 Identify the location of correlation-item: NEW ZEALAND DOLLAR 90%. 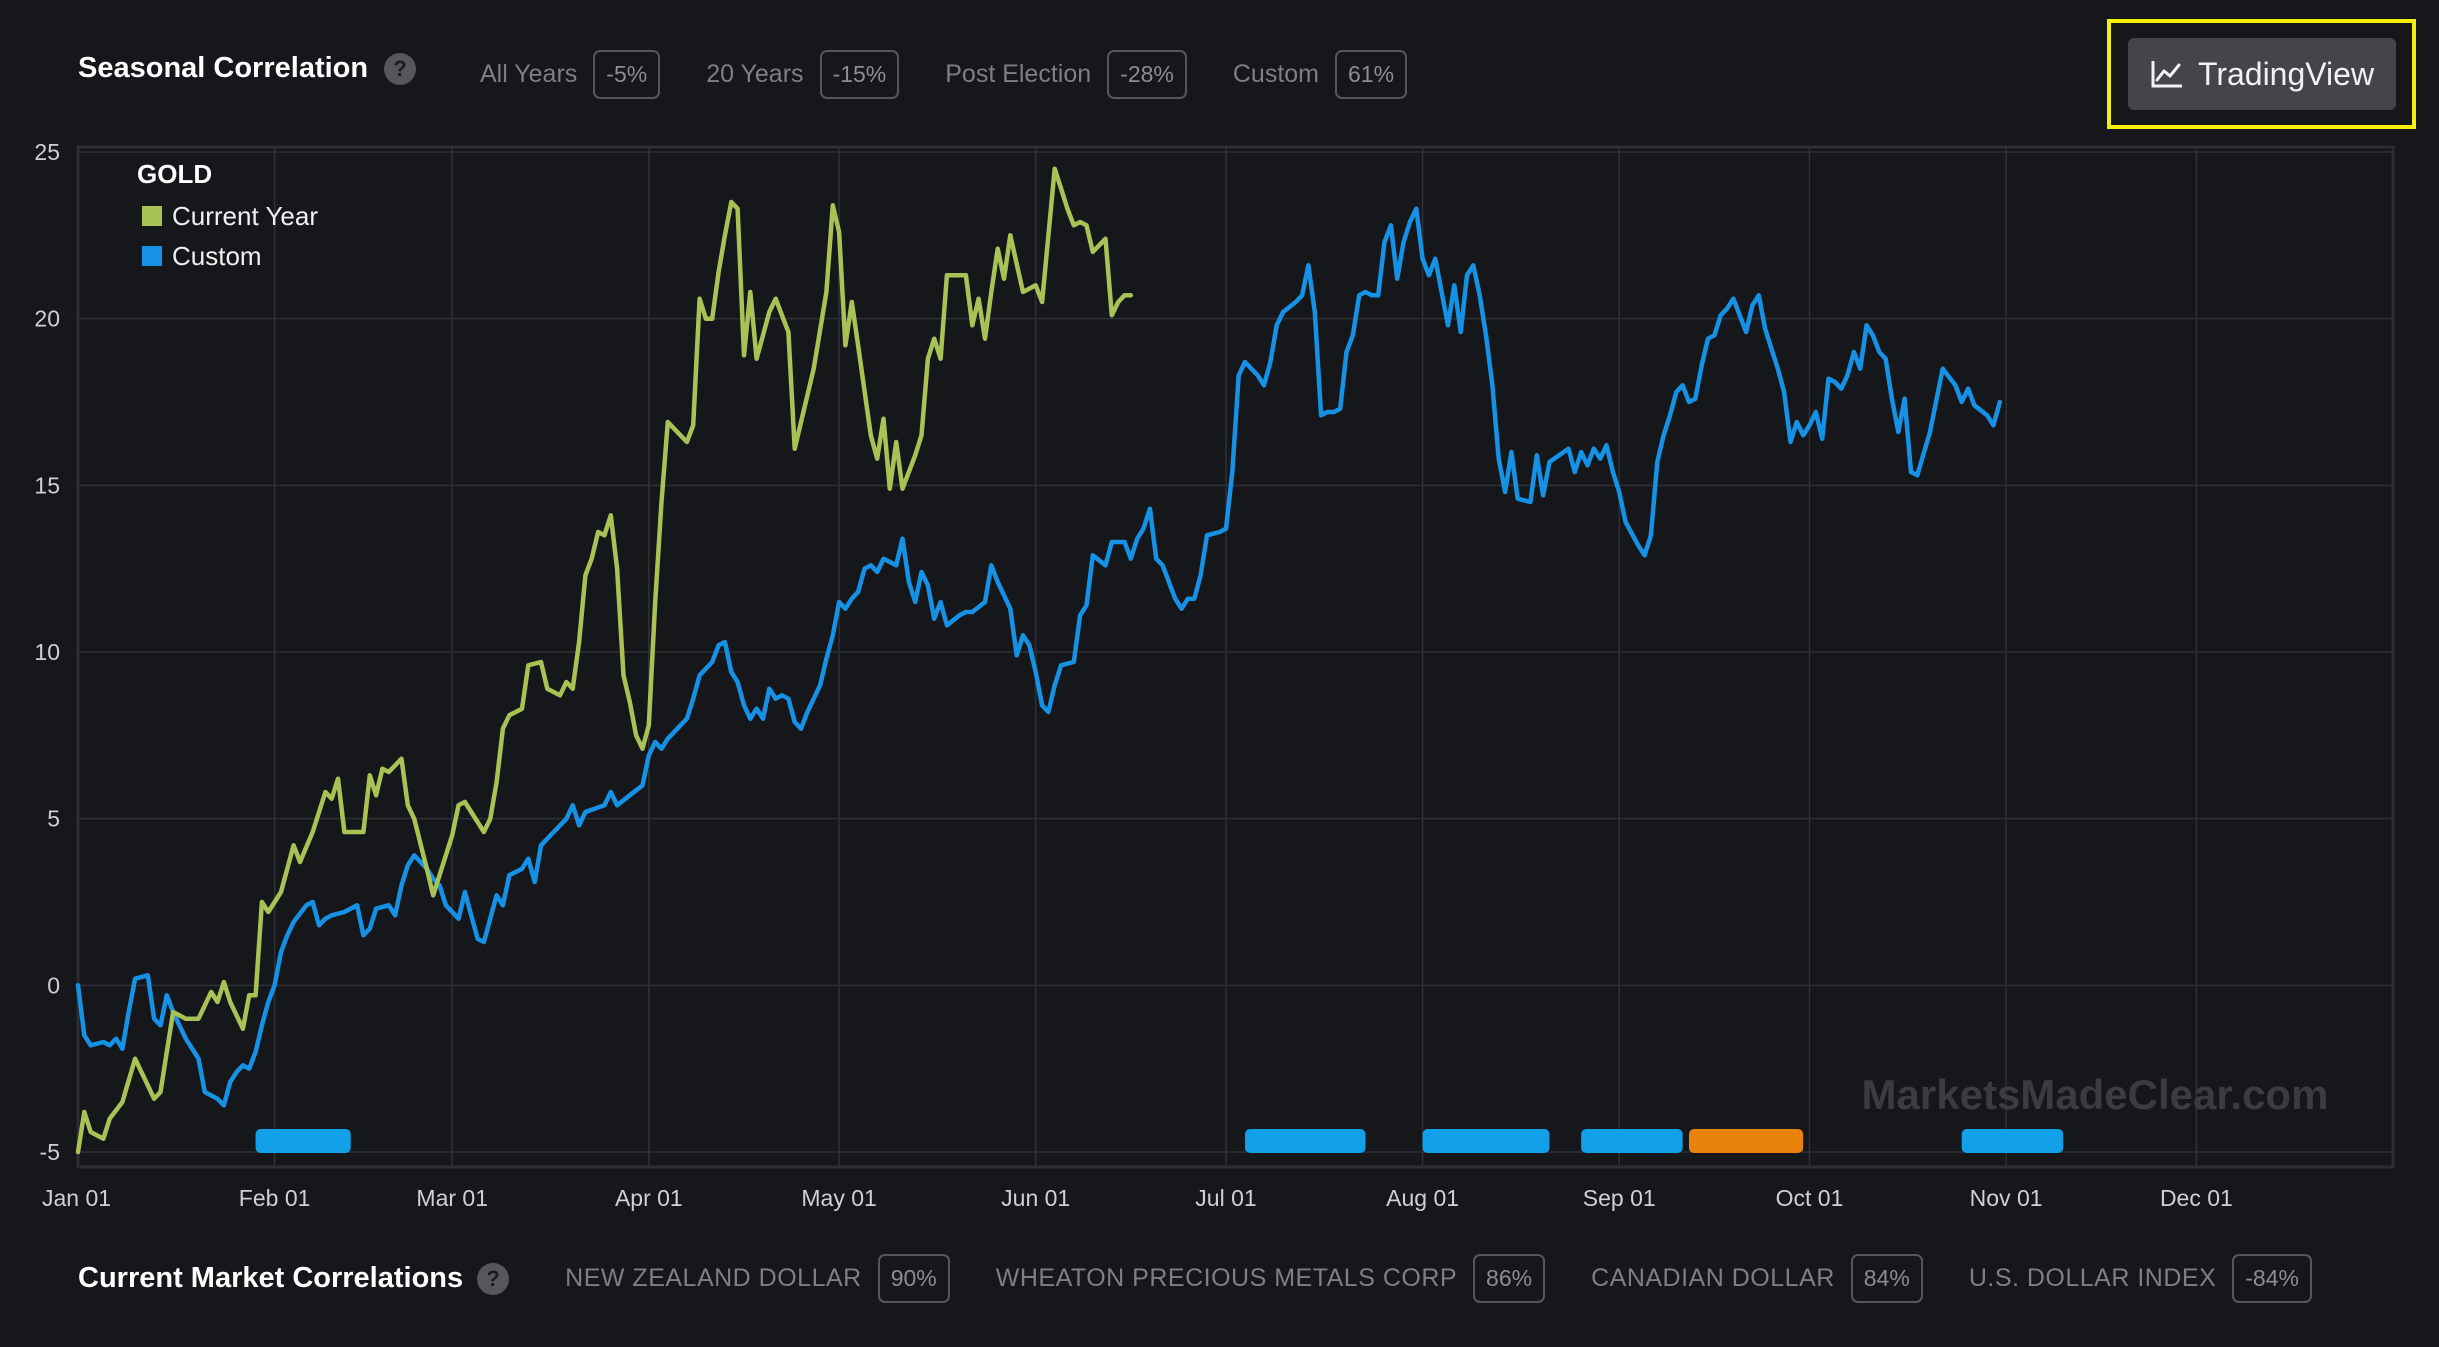
(757, 1278).